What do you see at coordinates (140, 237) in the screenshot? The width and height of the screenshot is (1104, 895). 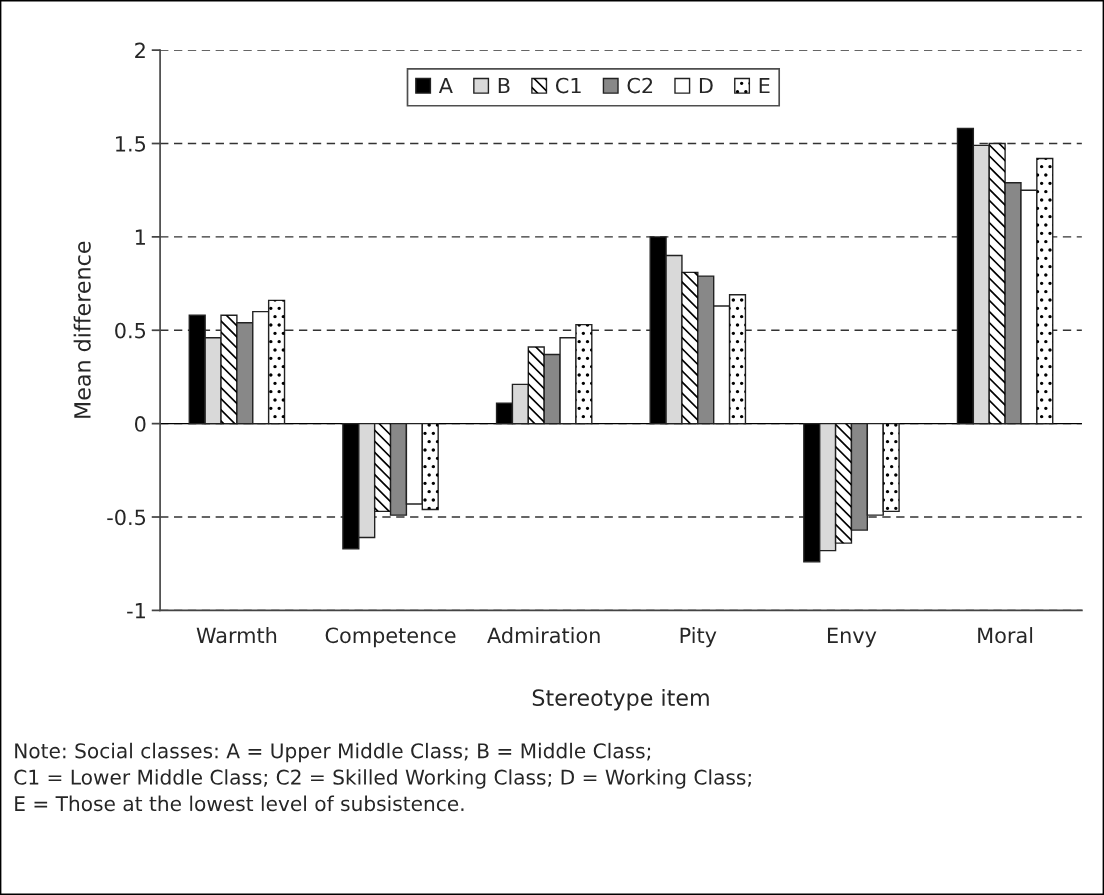 I see `y-tick-label: 1` at bounding box center [140, 237].